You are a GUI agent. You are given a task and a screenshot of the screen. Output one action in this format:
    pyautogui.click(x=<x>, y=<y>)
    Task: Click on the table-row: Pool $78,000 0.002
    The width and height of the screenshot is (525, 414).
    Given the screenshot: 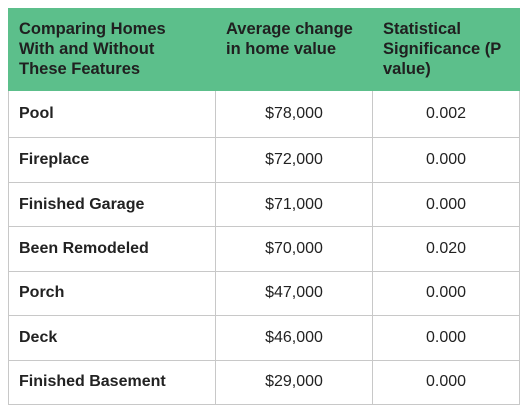 What is the action you would take?
    pyautogui.click(x=264, y=114)
    